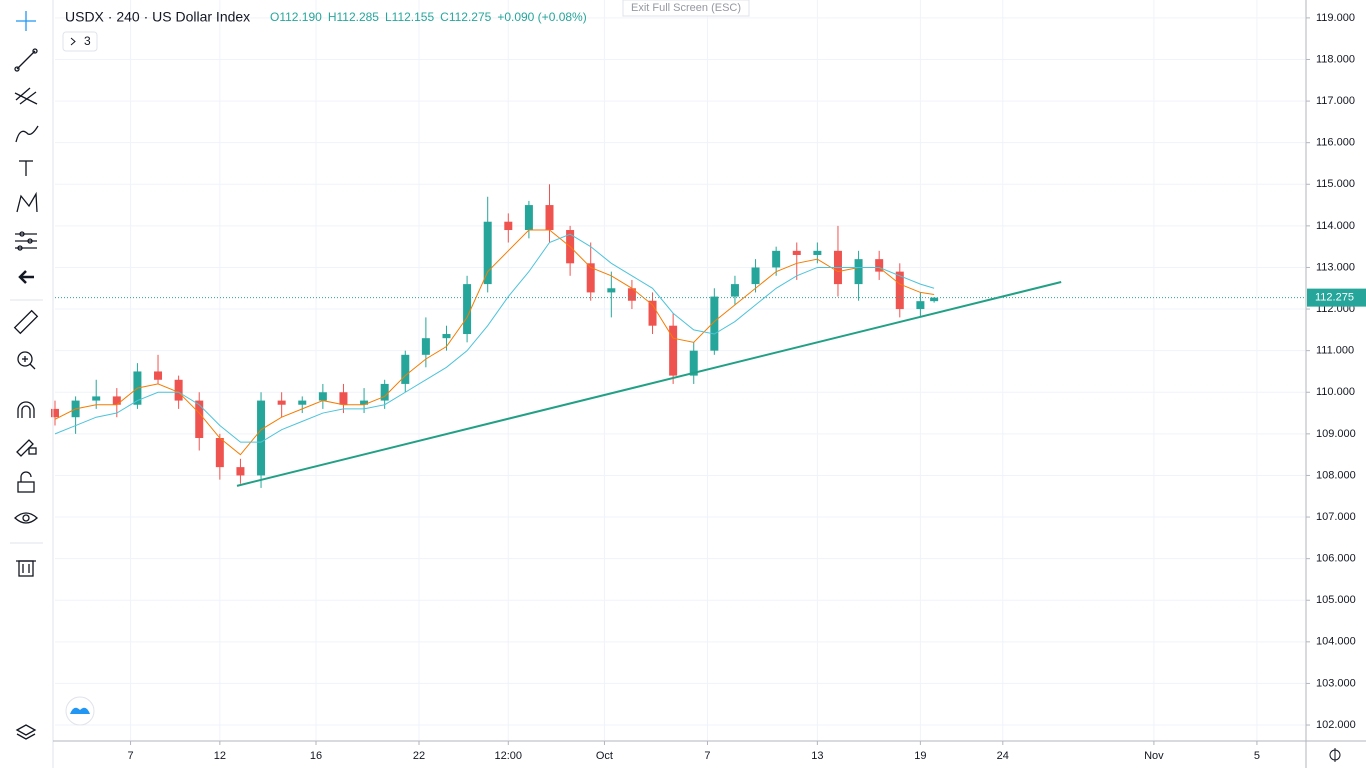 The height and width of the screenshot is (768, 1366). I want to click on x-tick-label: Oct, so click(604, 756).